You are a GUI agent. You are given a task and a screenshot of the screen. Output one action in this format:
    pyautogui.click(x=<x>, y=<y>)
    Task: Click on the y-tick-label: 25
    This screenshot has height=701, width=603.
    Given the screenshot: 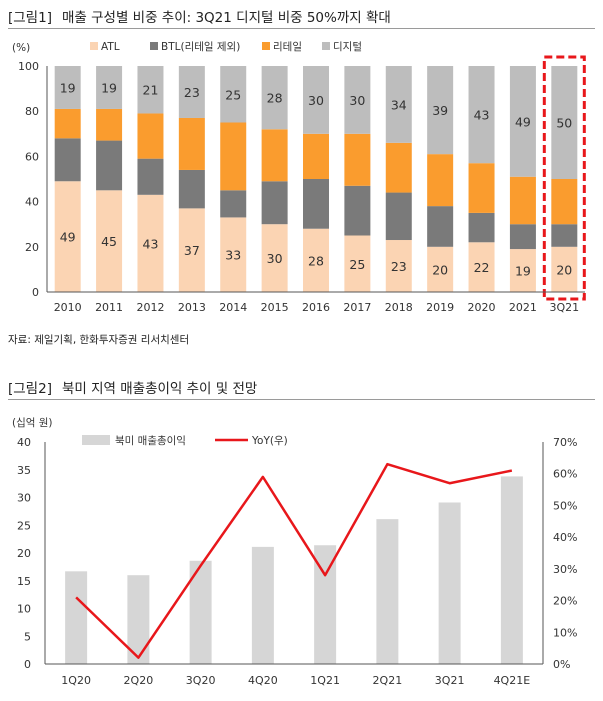 What is the action you would take?
    pyautogui.click(x=24, y=525)
    